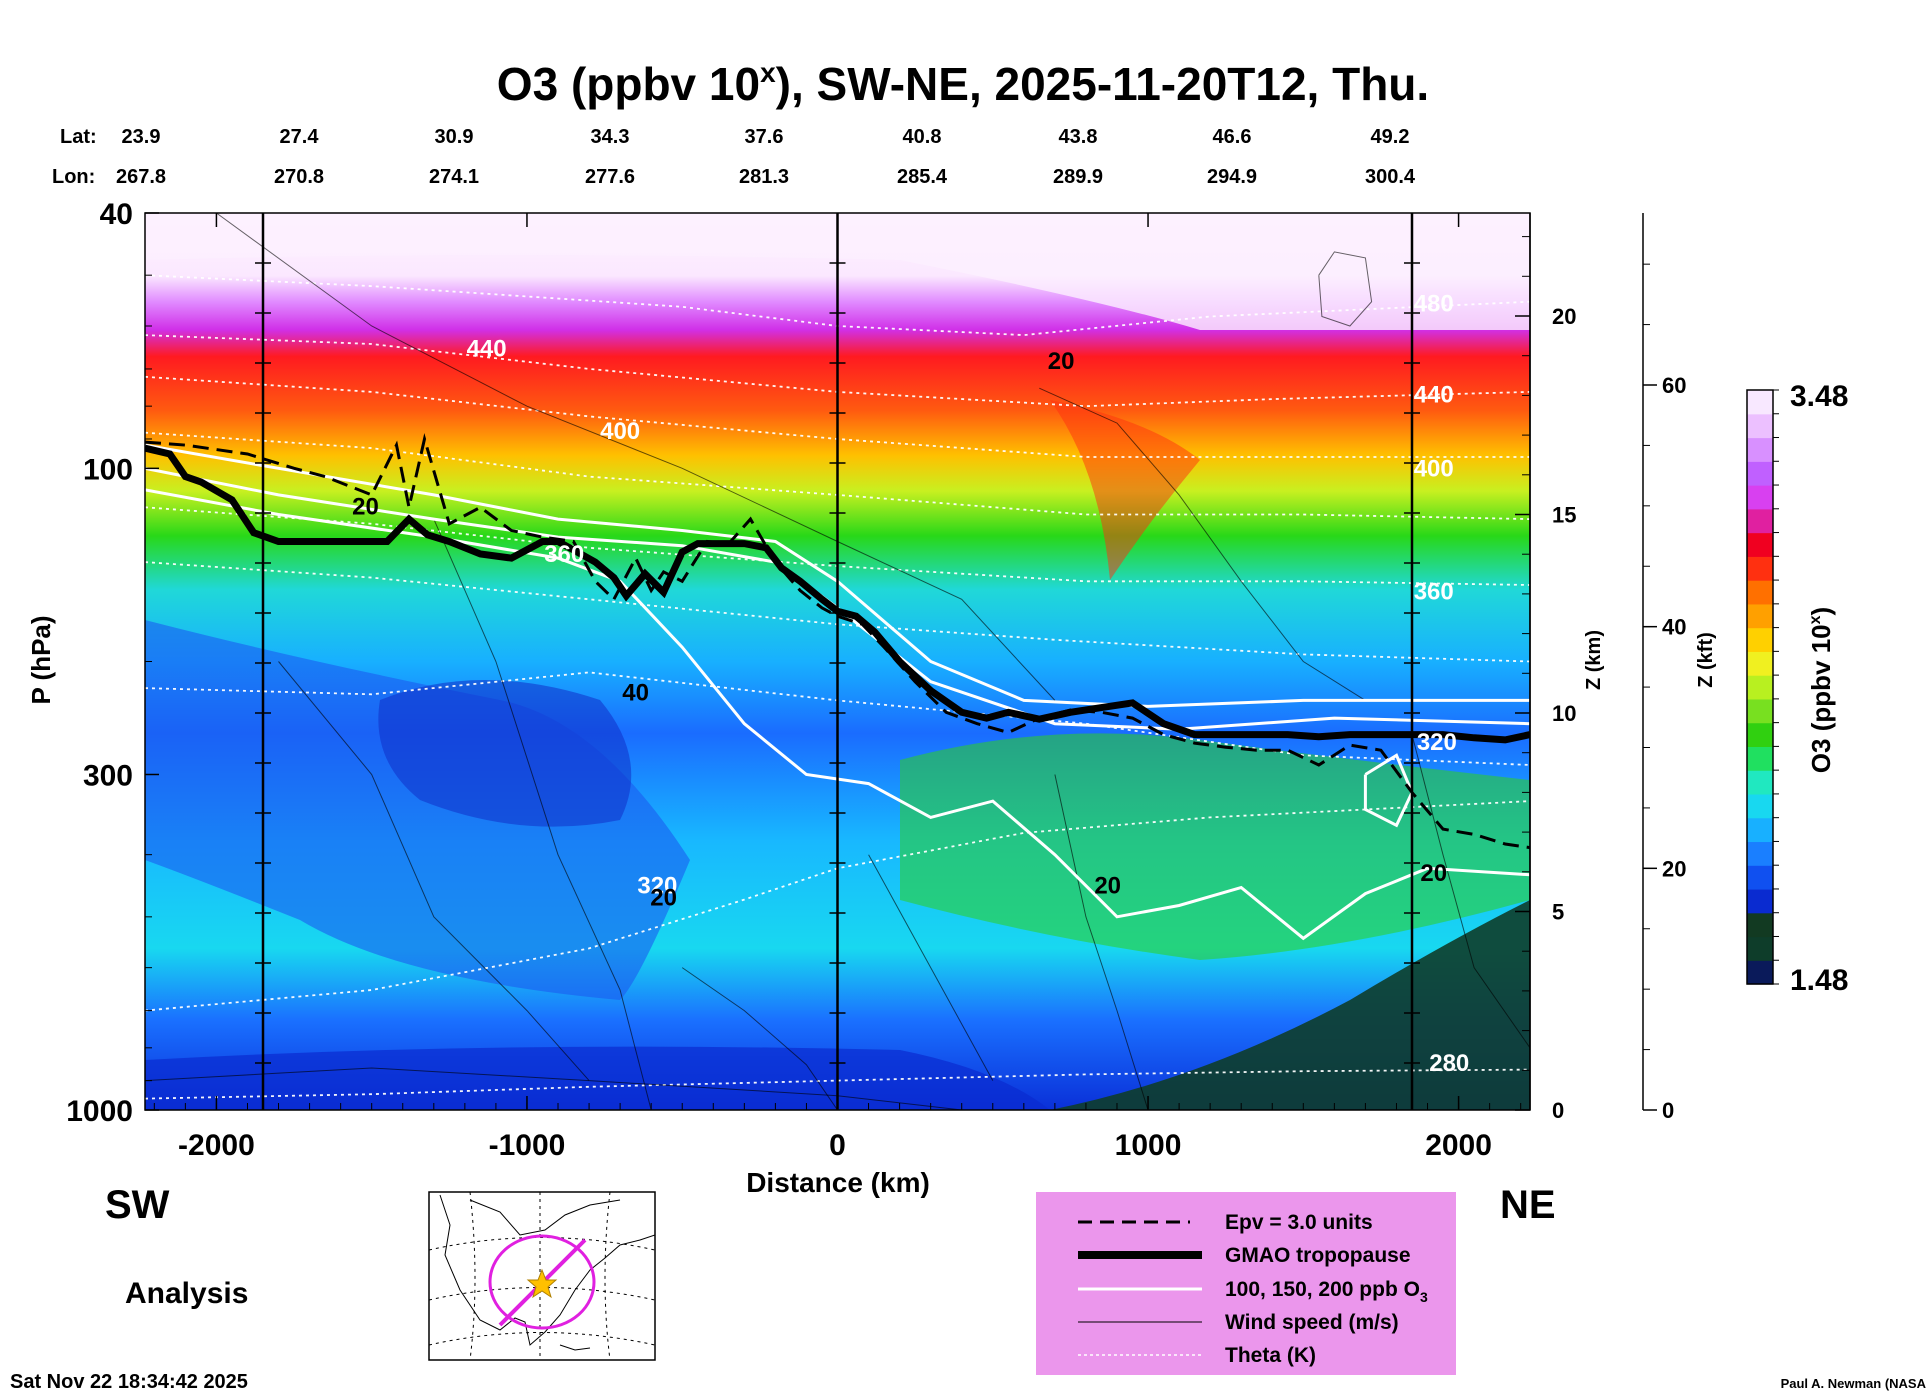 This screenshot has width=1926, height=1394. Describe the element at coordinates (112, 663) in the screenshot. I see `y-axis: 40 100 300 1000` at that location.